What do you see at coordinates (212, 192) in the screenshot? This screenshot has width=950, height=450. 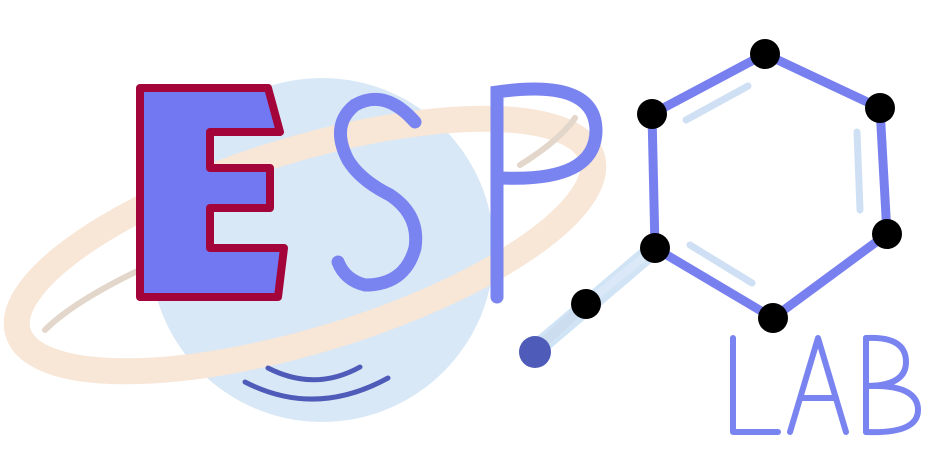 I see `letter-e-shape` at bounding box center [212, 192].